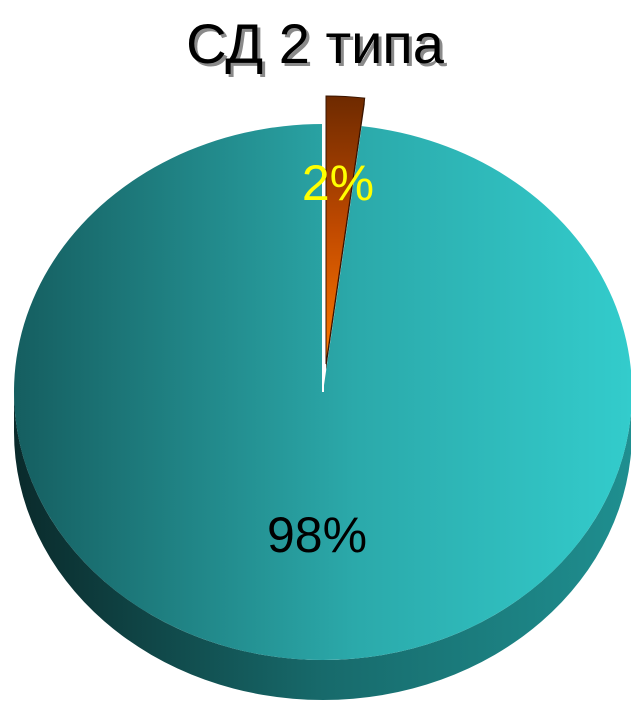 This screenshot has height=702, width=631. Describe the element at coordinates (320, 359) in the screenshot. I see `pie-labels: 2% 98%` at that location.